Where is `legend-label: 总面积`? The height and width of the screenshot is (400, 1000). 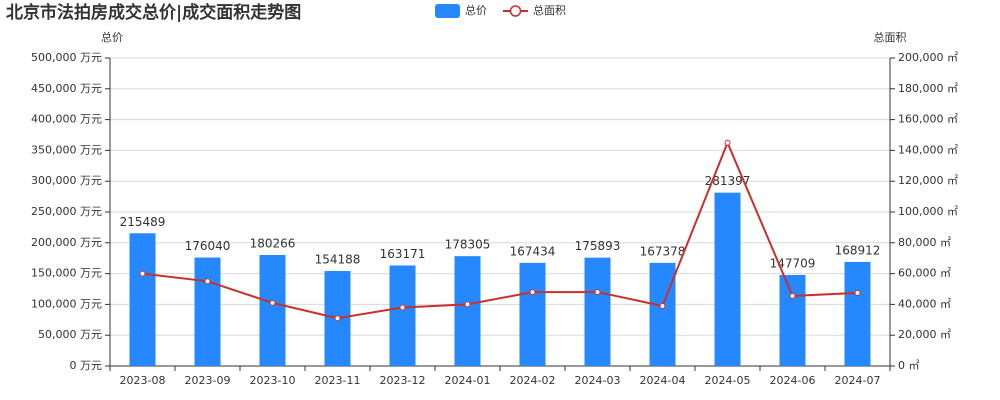 legend-label: 总面积 is located at coordinates (549, 10).